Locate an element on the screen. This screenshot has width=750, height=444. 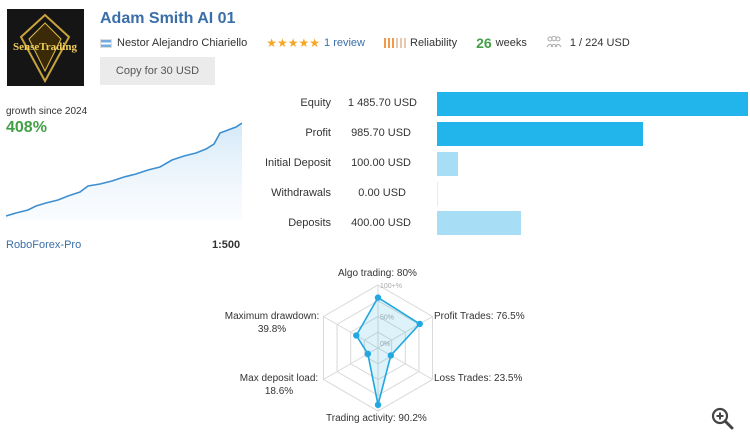
max-drawdown-title: Maximum drawdown: is located at coordinates (272, 316).